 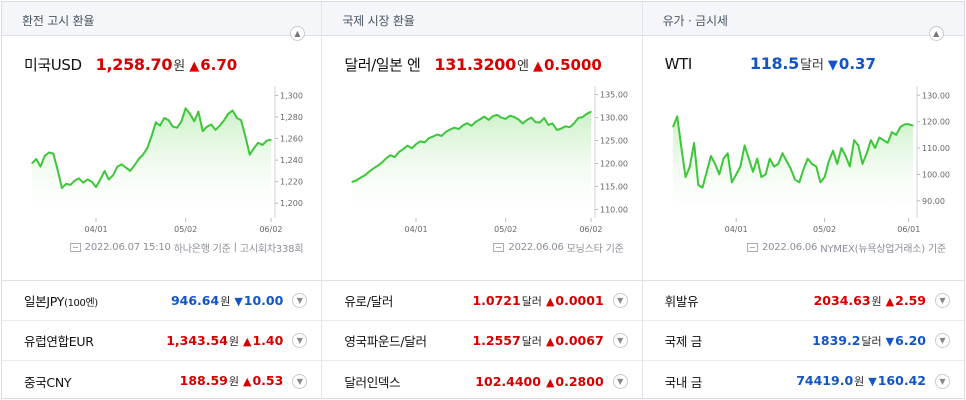 I want to click on item-name: 달러인덱스, so click(x=372, y=382).